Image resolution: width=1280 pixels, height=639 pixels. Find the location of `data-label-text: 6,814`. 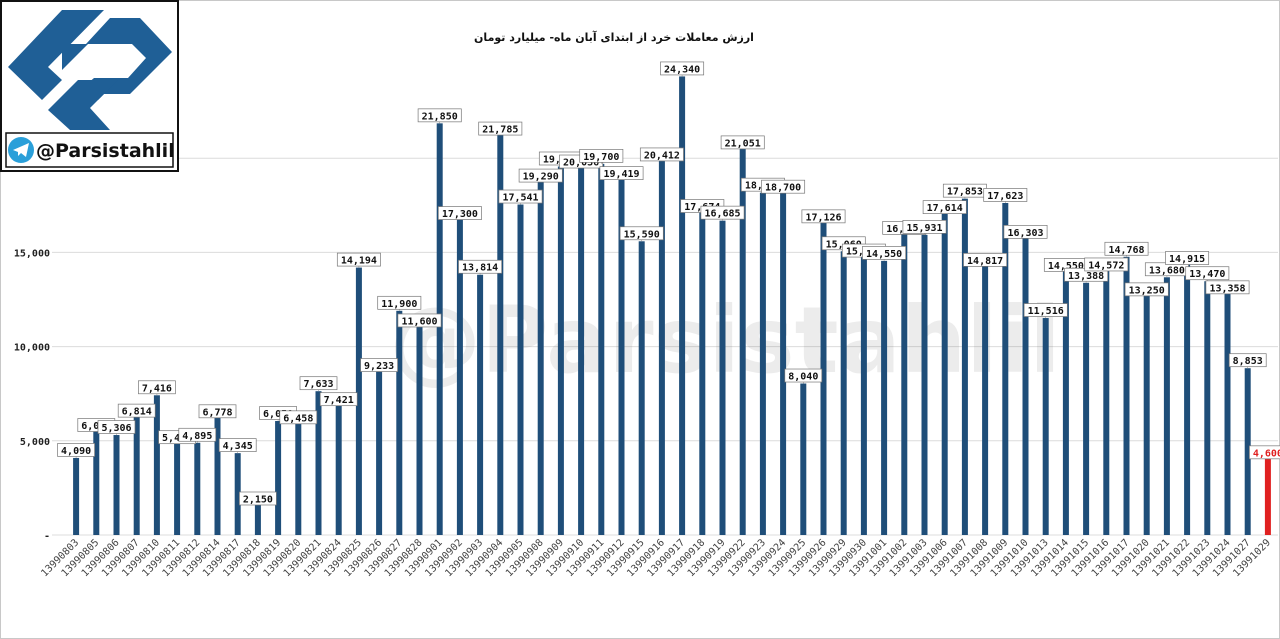

data-label-text: 6,814 is located at coordinates (137, 412).